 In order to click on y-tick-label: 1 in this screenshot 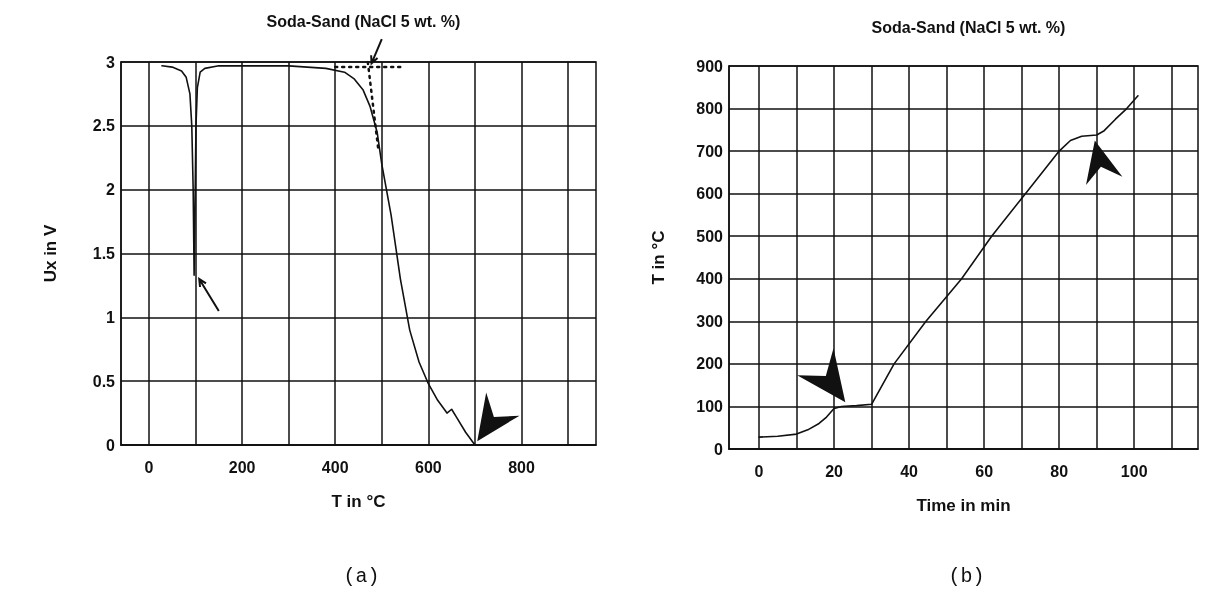, I will do `click(111, 317)`.